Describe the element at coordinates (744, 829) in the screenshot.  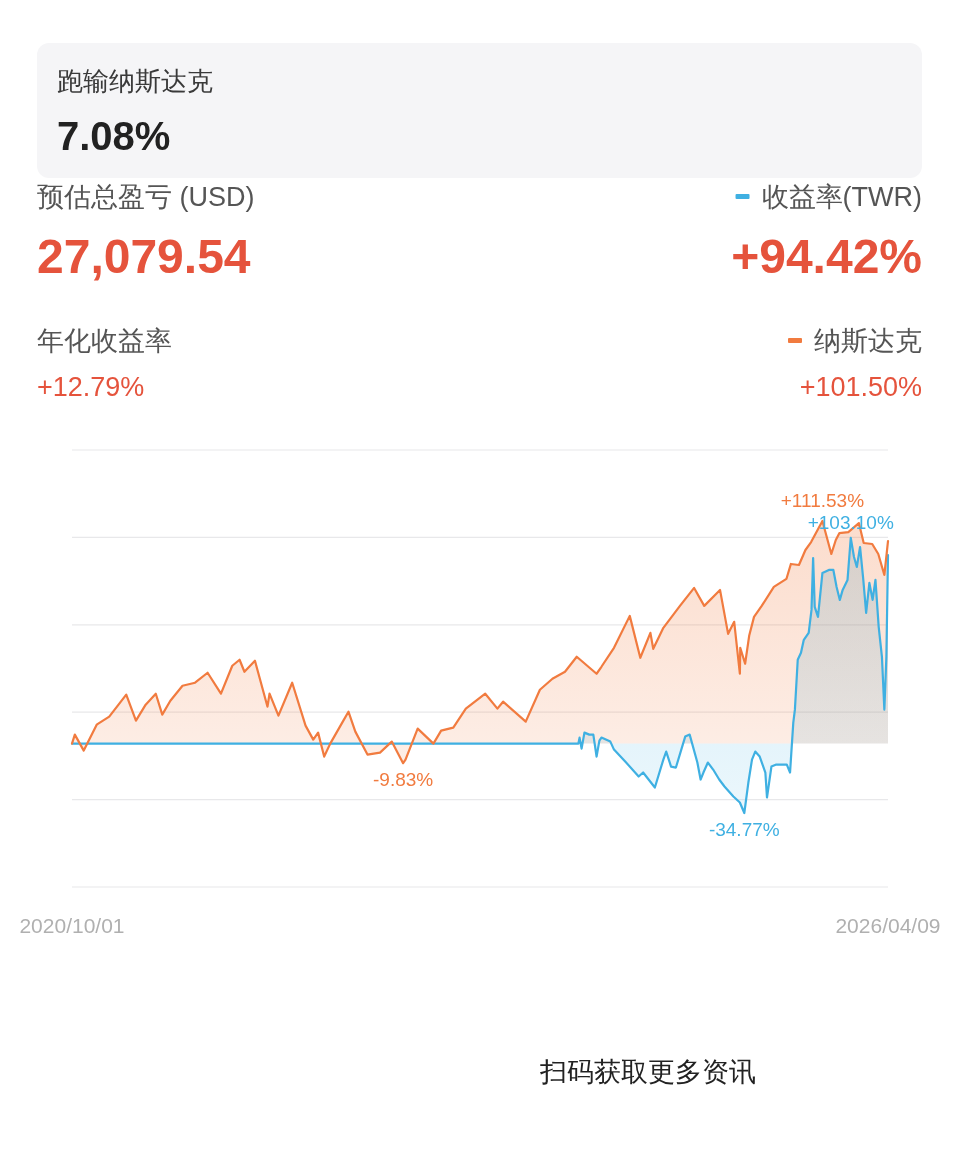
I see `data-label: -34.77%` at that location.